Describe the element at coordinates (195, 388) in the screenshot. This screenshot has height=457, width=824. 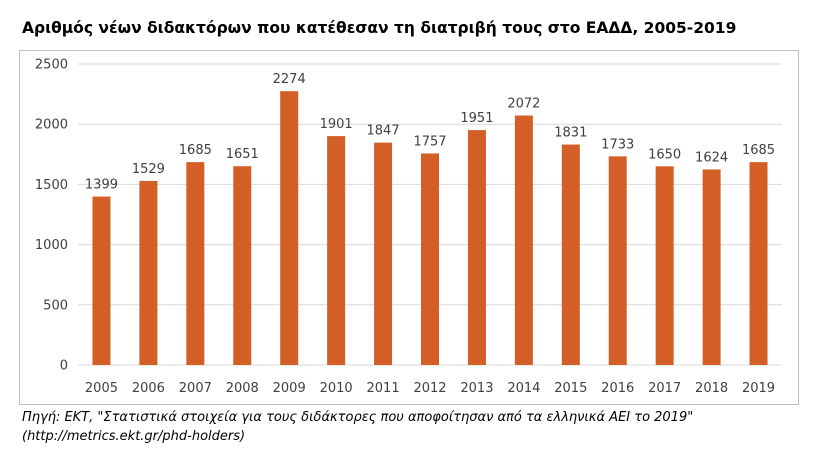
I see `x-tick-label: 2007` at that location.